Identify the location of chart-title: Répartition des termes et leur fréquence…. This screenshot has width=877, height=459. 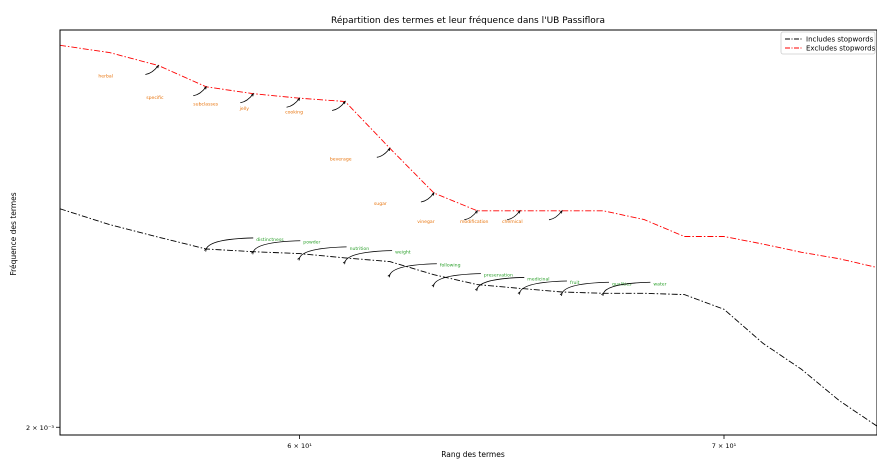
(468, 20).